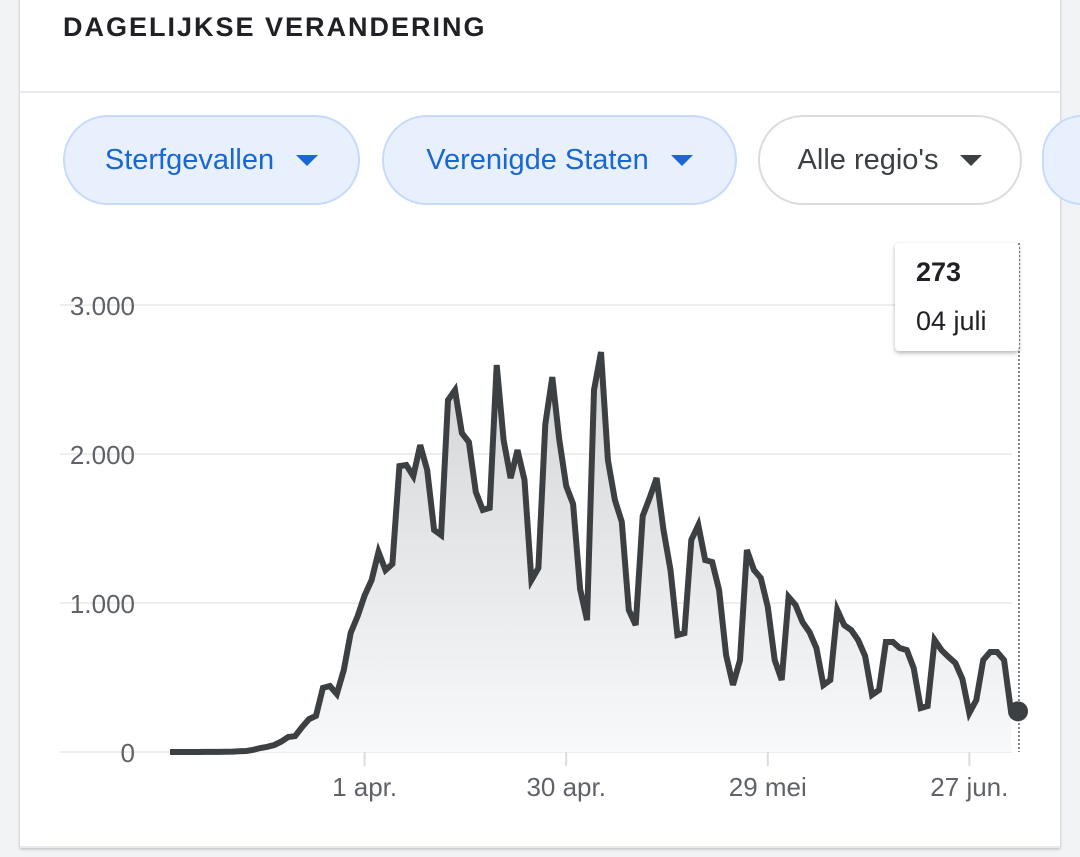 The image size is (1080, 857). I want to click on tooltip-date: 04 juli, so click(951, 321).